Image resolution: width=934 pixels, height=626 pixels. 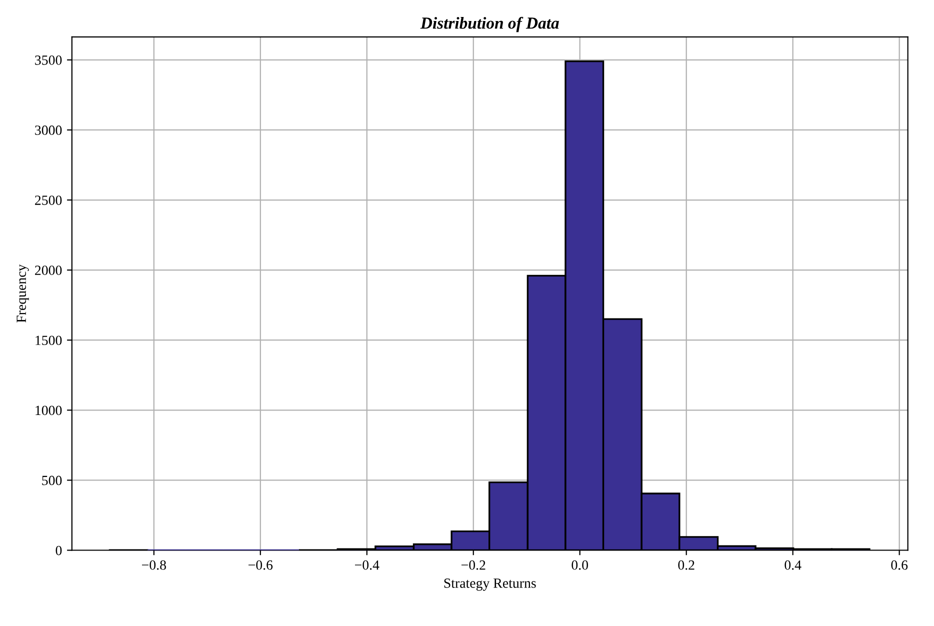 What do you see at coordinates (48, 200) in the screenshot?
I see `y-tick-label: 2500` at bounding box center [48, 200].